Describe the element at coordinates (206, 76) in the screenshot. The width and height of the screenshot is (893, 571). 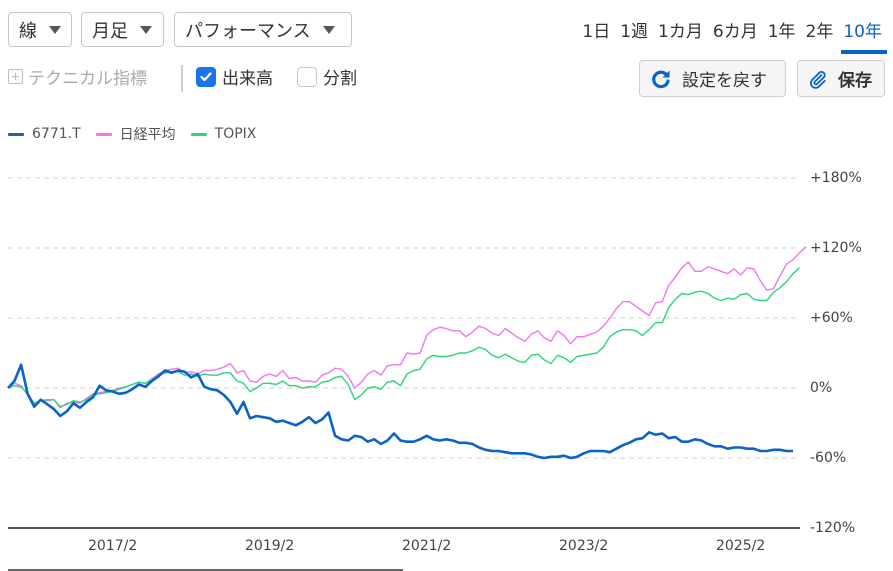
I see `checkbox-checked-icon` at that location.